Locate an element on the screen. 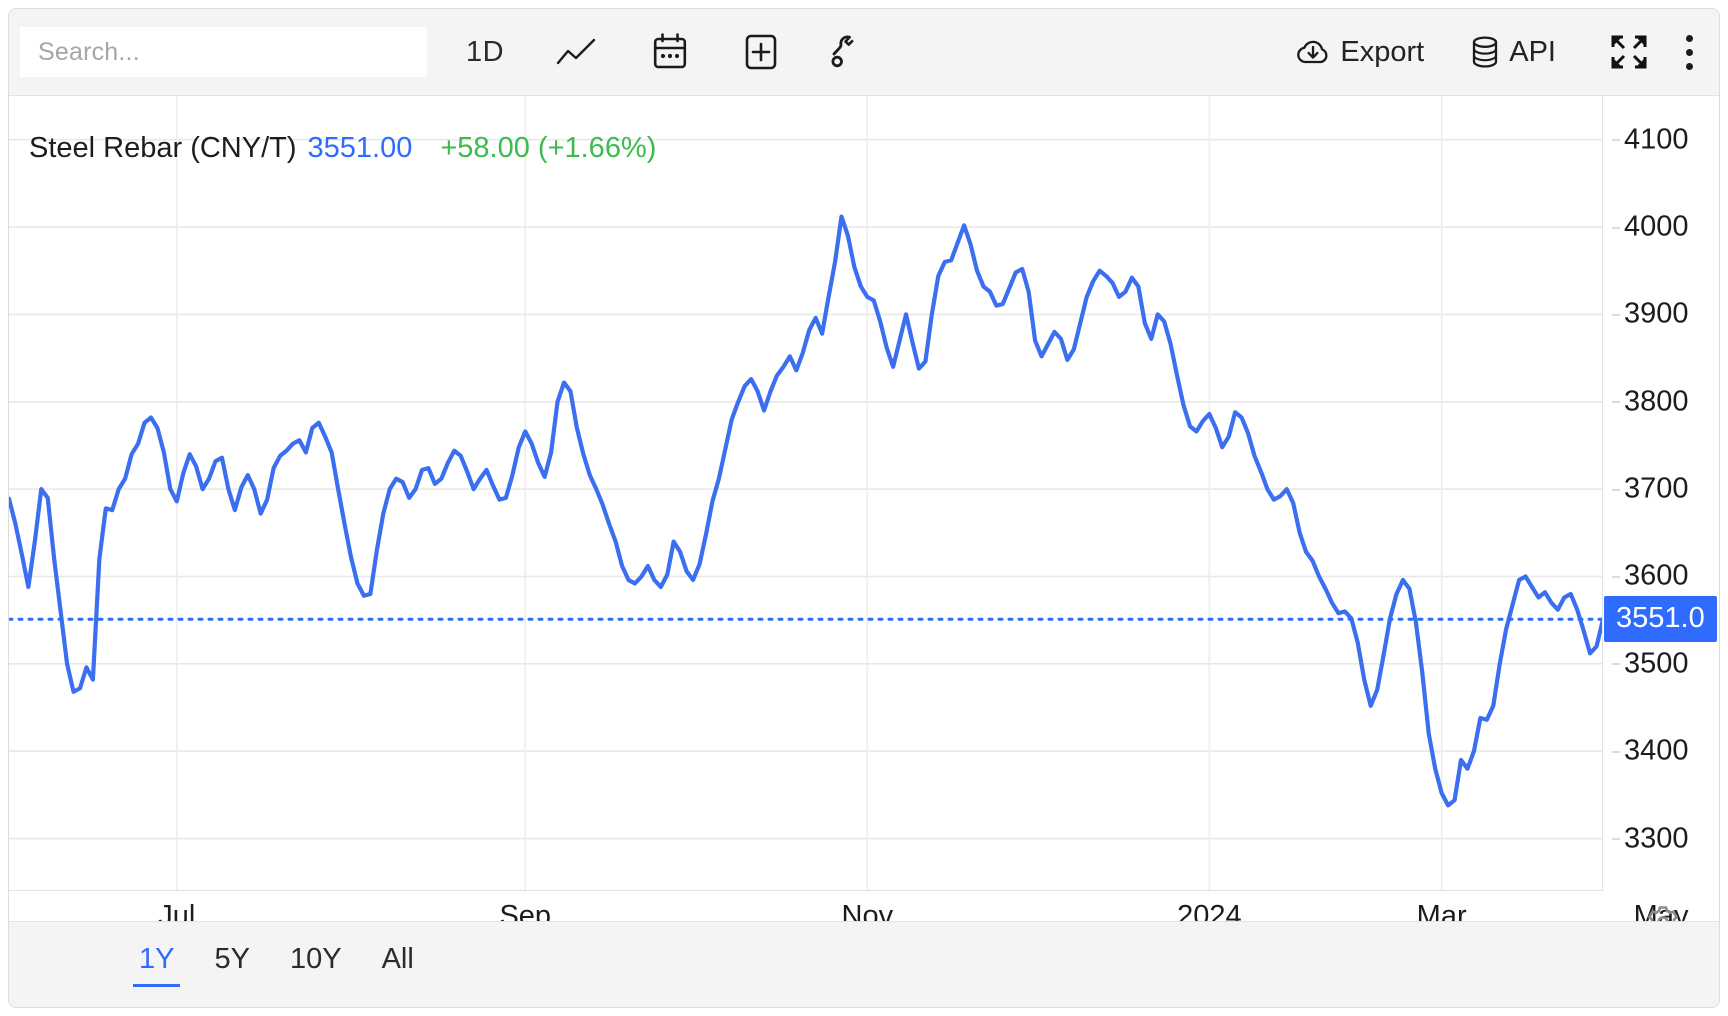 Image resolution: width=1728 pixels, height=1016 pixels. add-box-icon is located at coordinates (761, 52).